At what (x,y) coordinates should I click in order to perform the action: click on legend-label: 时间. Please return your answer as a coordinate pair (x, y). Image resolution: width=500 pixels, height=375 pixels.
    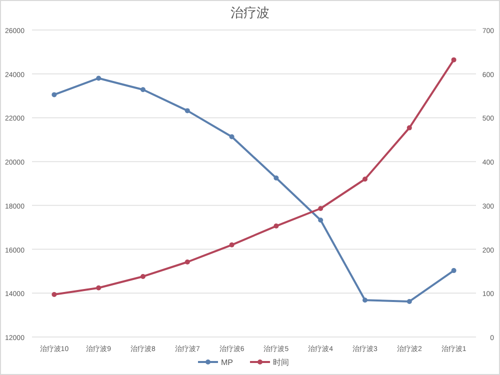
    Looking at the image, I should click on (281, 362).